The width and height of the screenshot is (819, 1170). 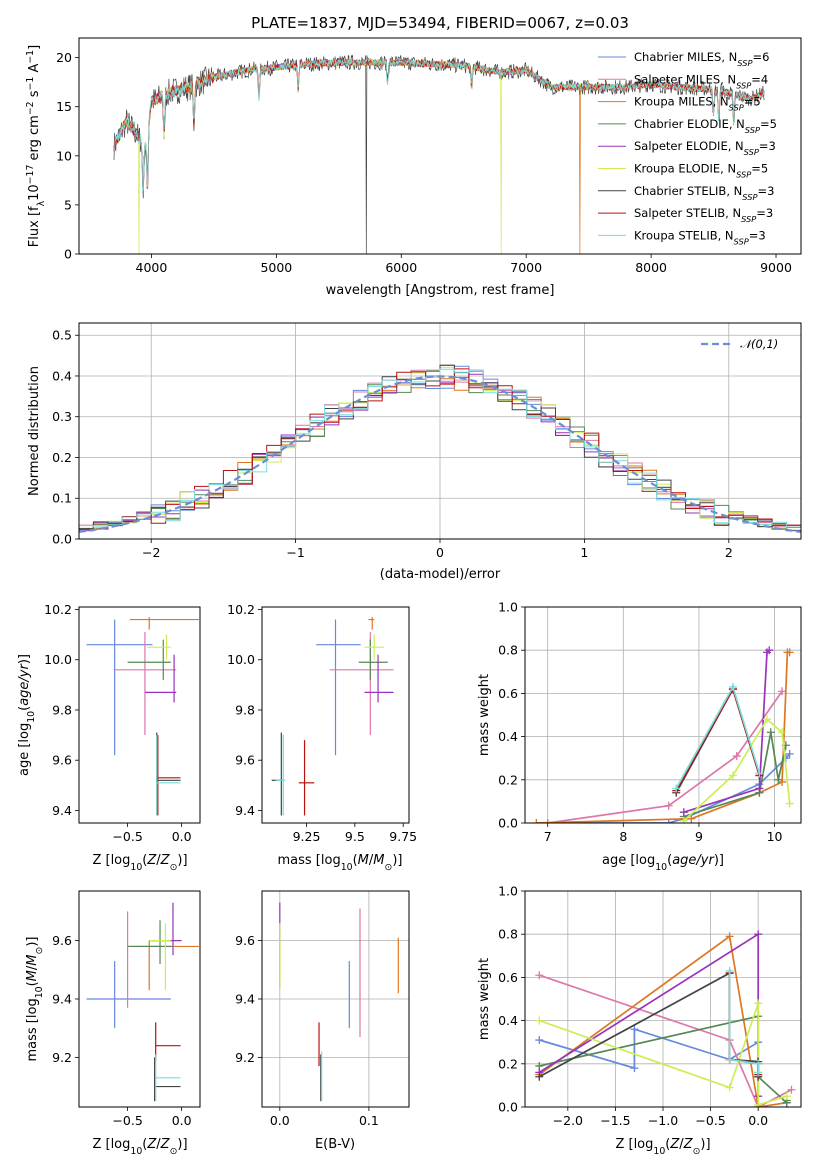 What do you see at coordinates (508, 823) in the screenshot?
I see `y-tick-label: 0.0` at bounding box center [508, 823].